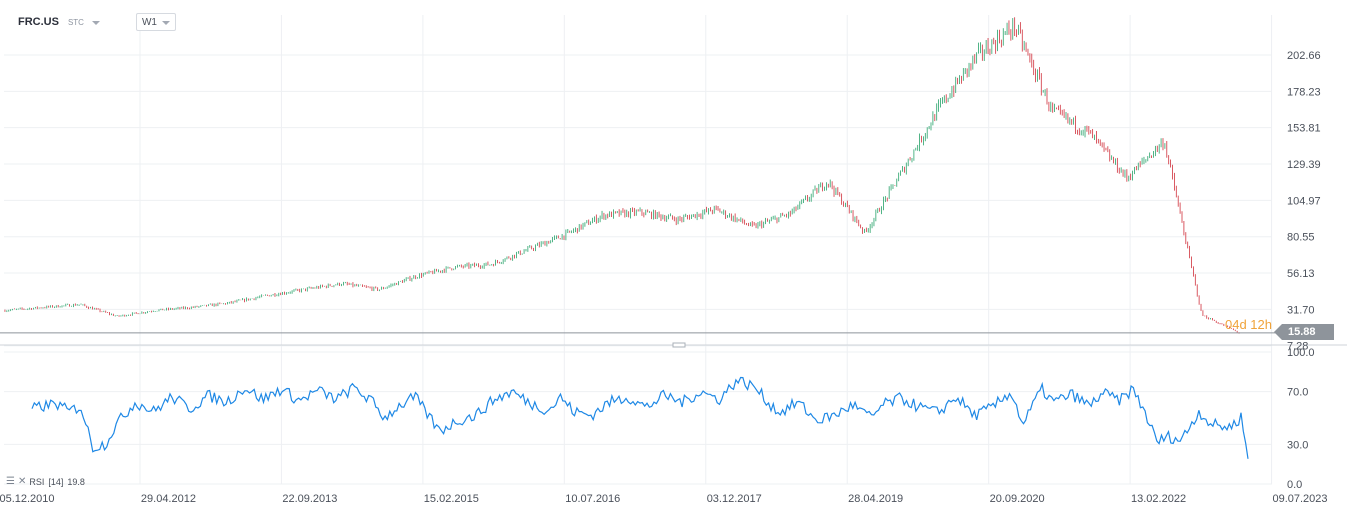  What do you see at coordinates (1017, 499) in the screenshot?
I see `time-tick-label: 20.09.2020` at bounding box center [1017, 499].